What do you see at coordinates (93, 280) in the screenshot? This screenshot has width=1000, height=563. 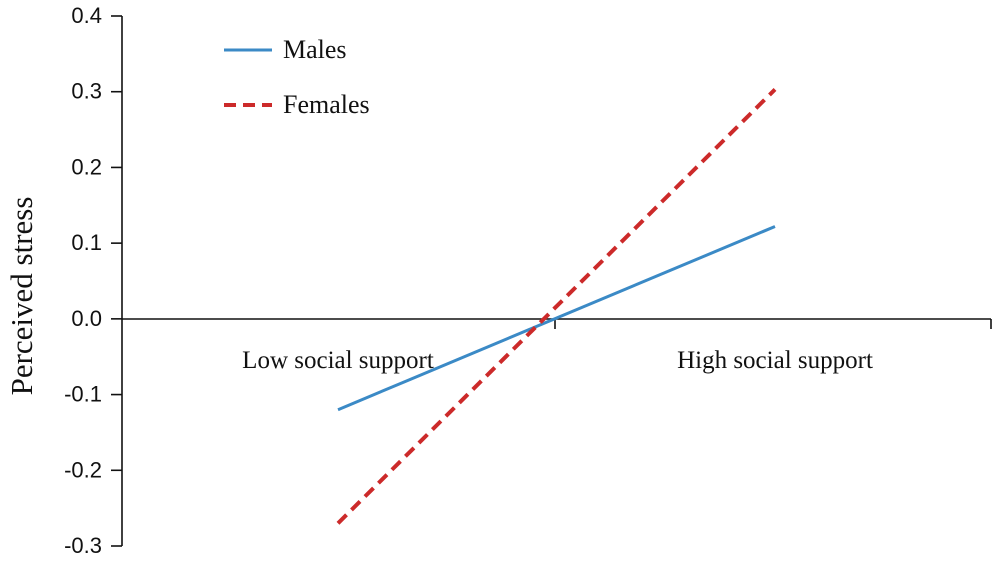 I see `y-tick-group: 0.4 0.3 0.2 0.1 0.0 -0.1 -0.2 -0.3` at bounding box center [93, 280].